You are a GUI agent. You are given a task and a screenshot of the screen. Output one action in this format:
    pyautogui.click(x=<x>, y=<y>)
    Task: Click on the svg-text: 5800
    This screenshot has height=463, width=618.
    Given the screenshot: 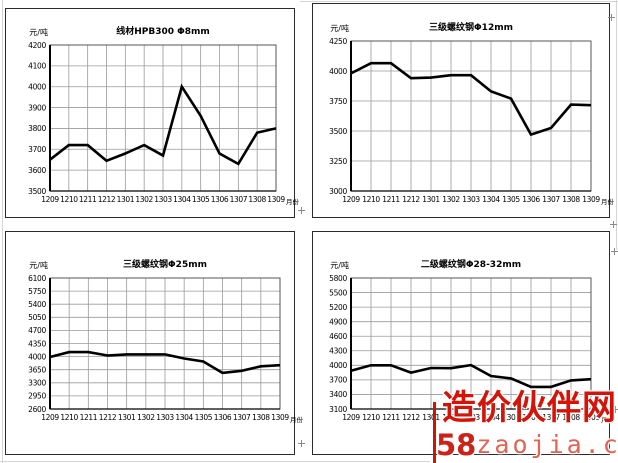 What is the action you would take?
    pyautogui.click(x=338, y=278)
    